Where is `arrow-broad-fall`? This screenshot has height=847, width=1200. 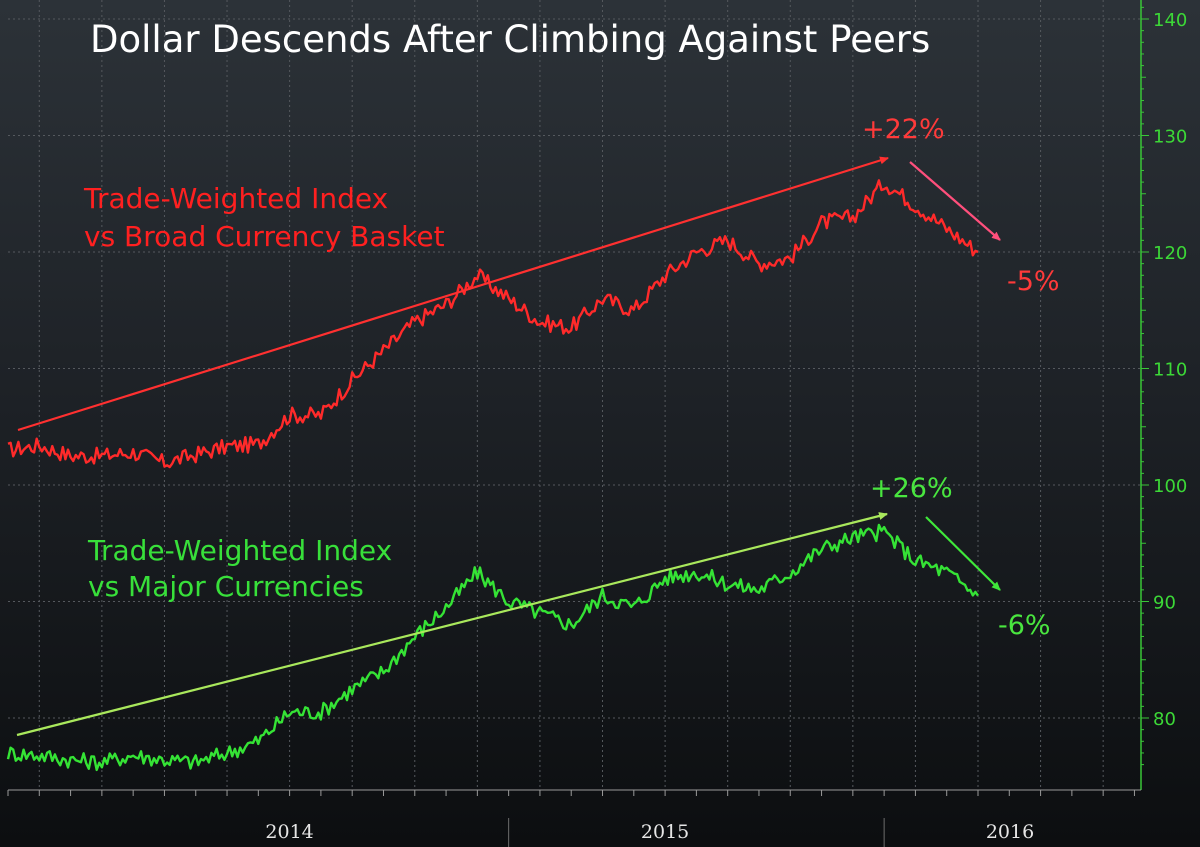 arrow-broad-fall is located at coordinates (955, 201).